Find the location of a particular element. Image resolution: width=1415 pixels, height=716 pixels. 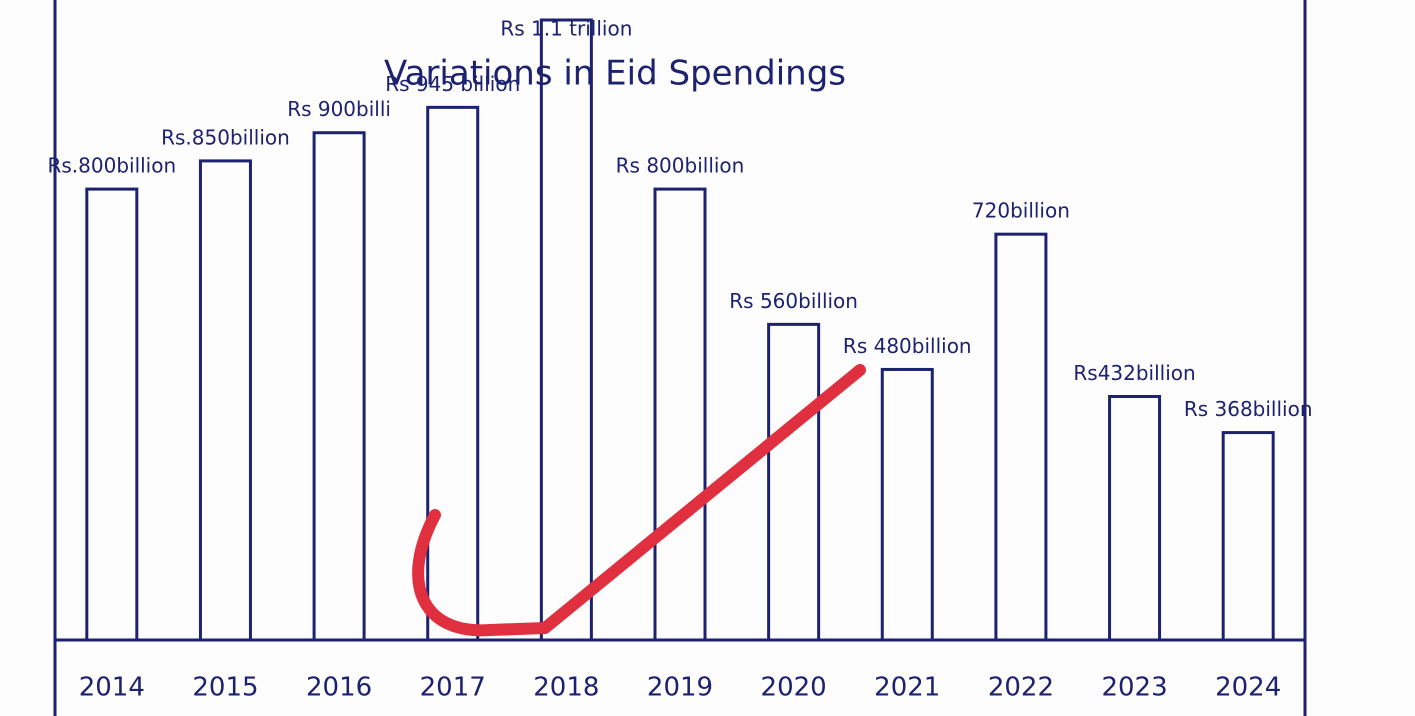

chart-title: Variations in Eid Spendings is located at coordinates (615, 74).